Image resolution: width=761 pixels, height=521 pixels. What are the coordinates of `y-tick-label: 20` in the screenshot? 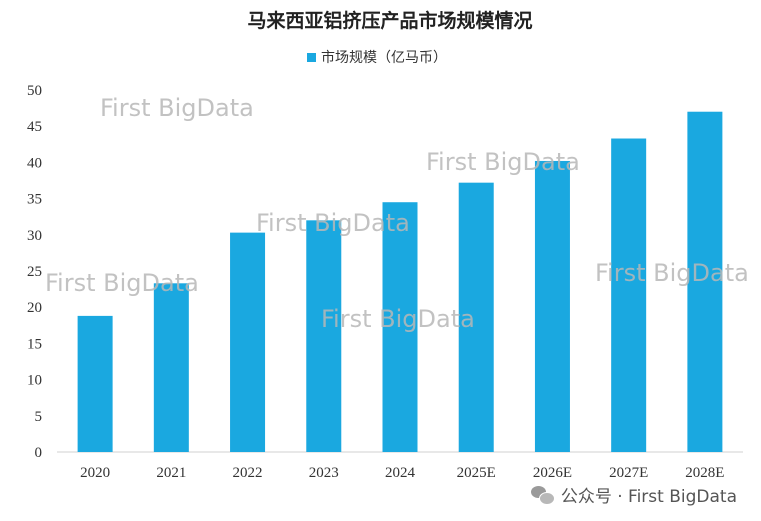 It's located at (34, 308).